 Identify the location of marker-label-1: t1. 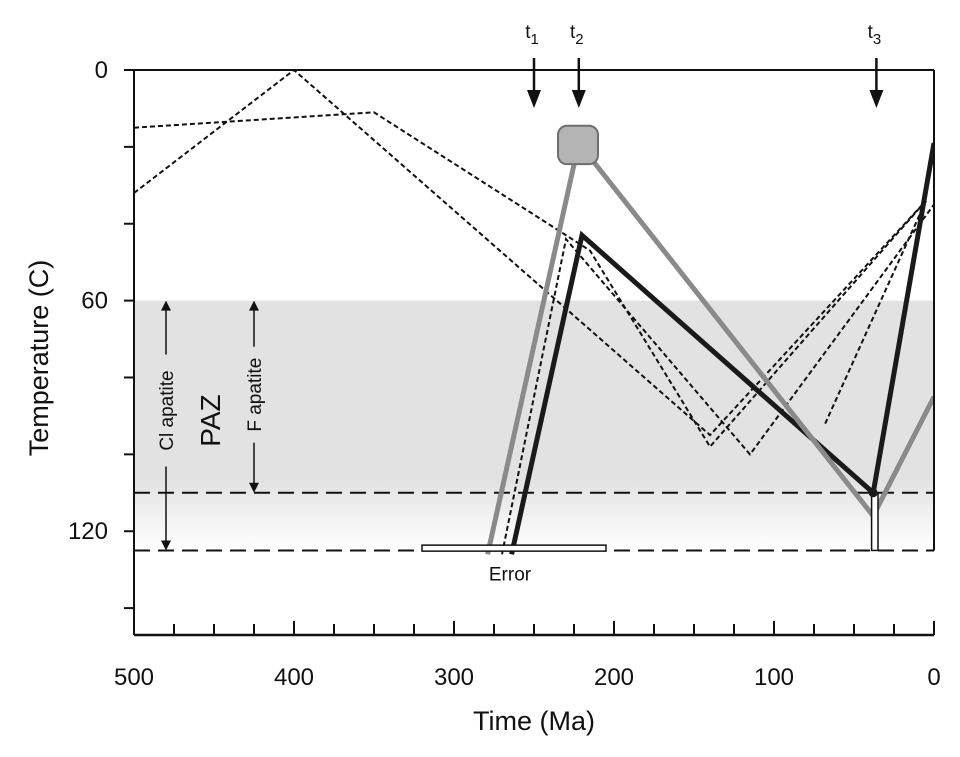
(532, 35).